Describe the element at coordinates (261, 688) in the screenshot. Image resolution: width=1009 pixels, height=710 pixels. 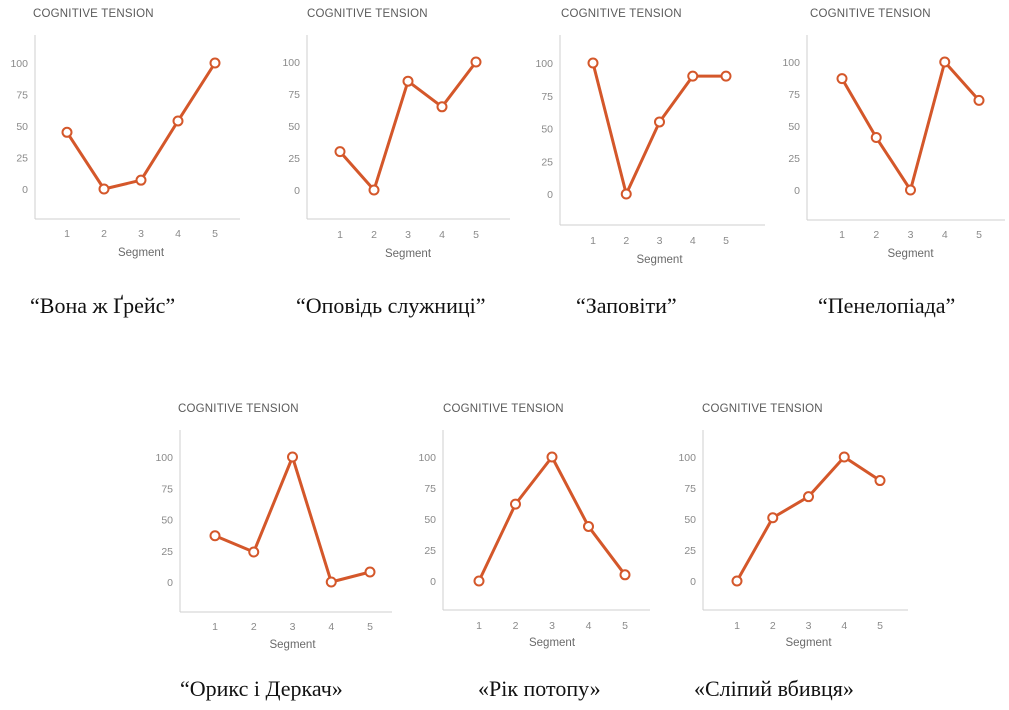
I see `caption-5: “Орикс і Деркач»` at that location.